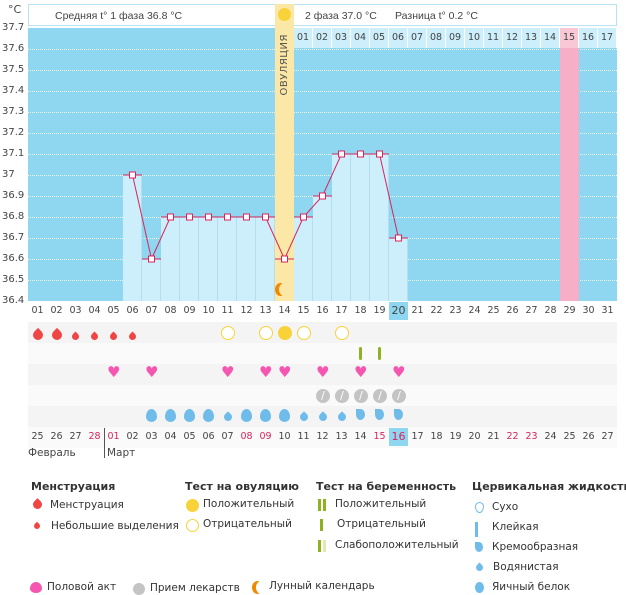 The image size is (626, 595). I want to click on preg-faint-icon, so click(319, 546).